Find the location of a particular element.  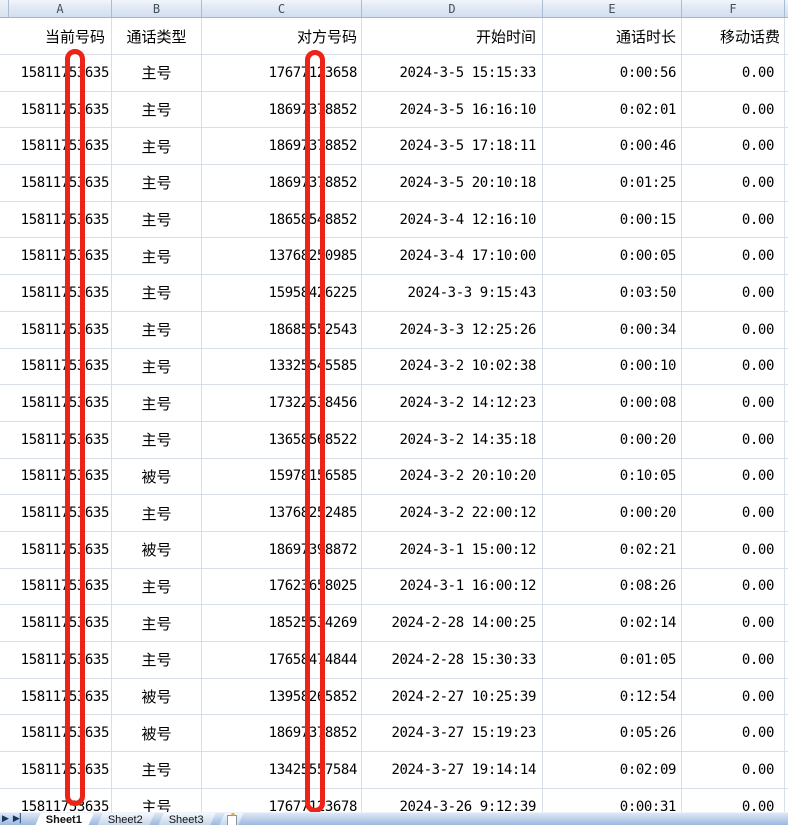

cell-r4-c2: 18697378852 is located at coordinates (282, 183).